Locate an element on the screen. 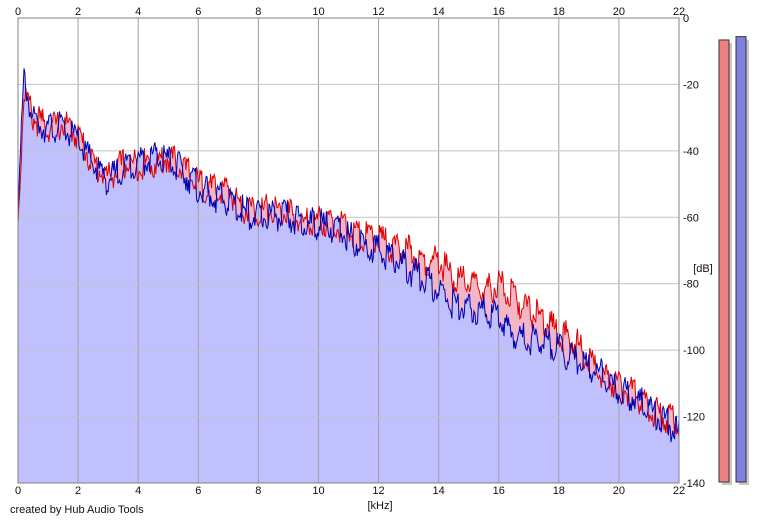 This screenshot has height=523, width=760. x-tick-label-top: 22 is located at coordinates (679, 12).